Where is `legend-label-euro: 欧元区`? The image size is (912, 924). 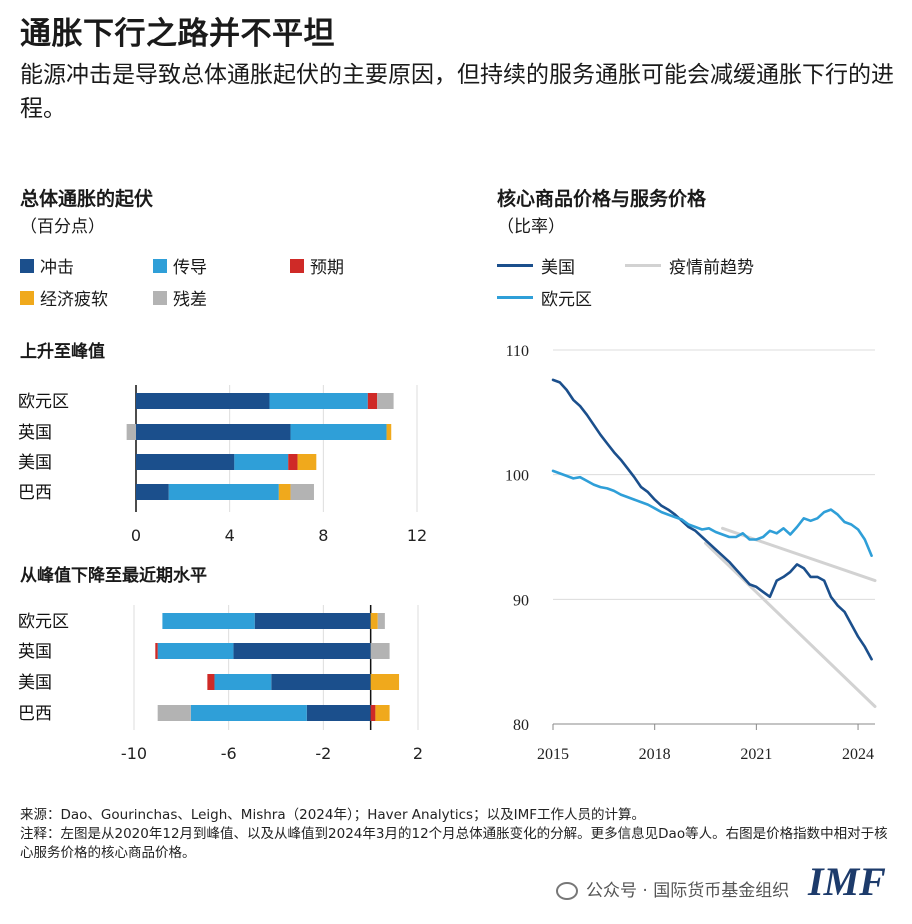 legend-label-euro: 欧元区 is located at coordinates (566, 300).